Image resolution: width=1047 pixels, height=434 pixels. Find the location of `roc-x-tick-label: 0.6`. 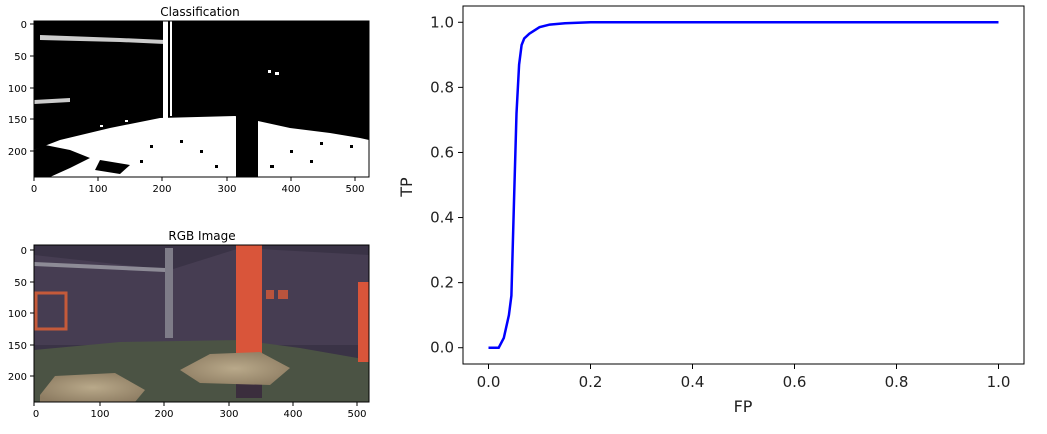

roc-x-tick-label: 0.6 is located at coordinates (795, 382).